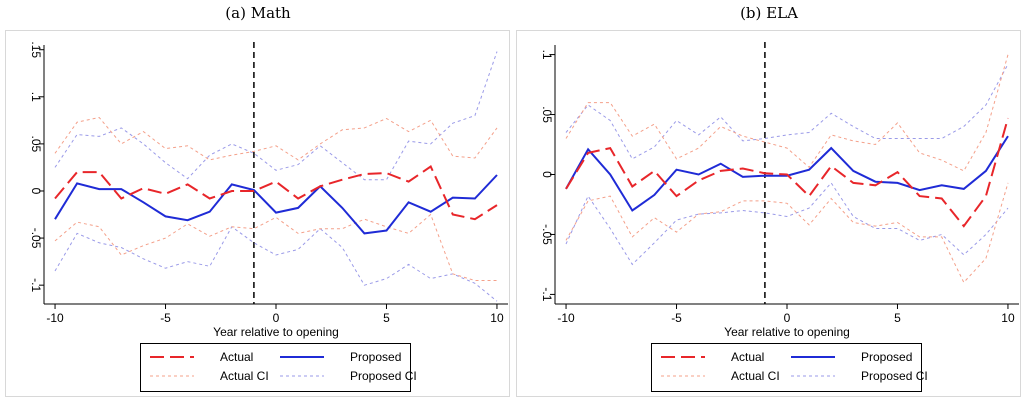  Describe the element at coordinates (36, 49) in the screenshot. I see `y-tick-label: .15` at that location.